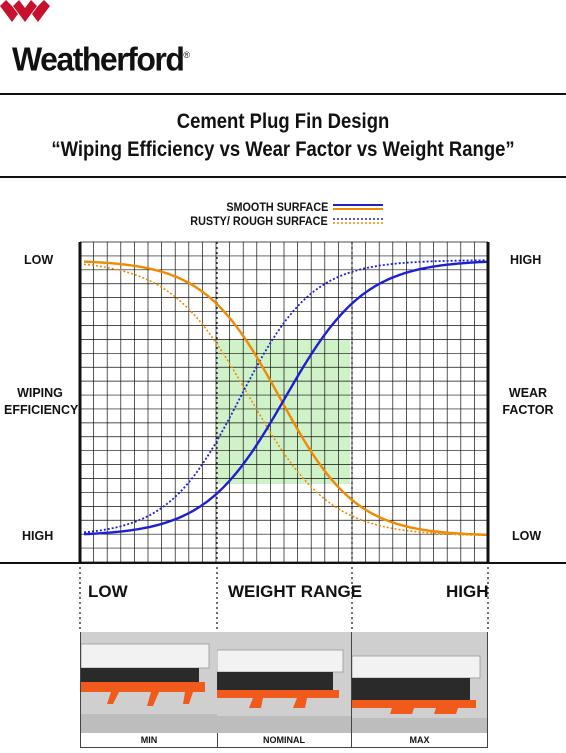 The height and width of the screenshot is (753, 566). I want to click on legend-swatches, so click(358, 214).